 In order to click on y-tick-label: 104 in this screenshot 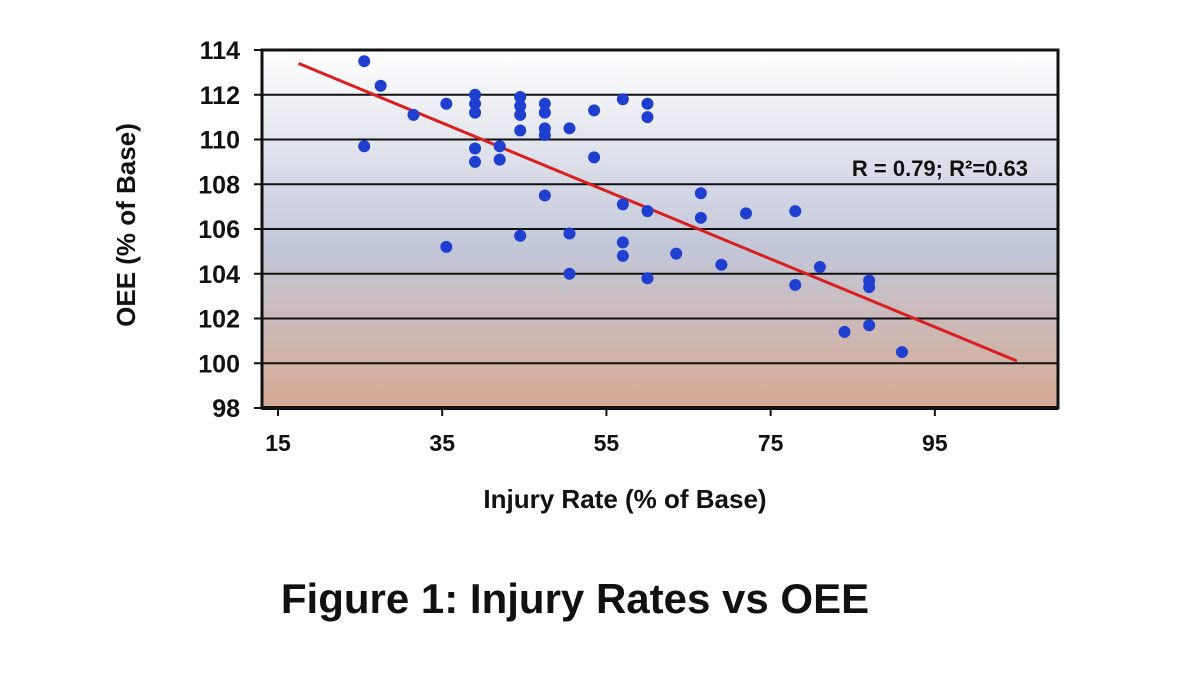, I will do `click(219, 275)`.